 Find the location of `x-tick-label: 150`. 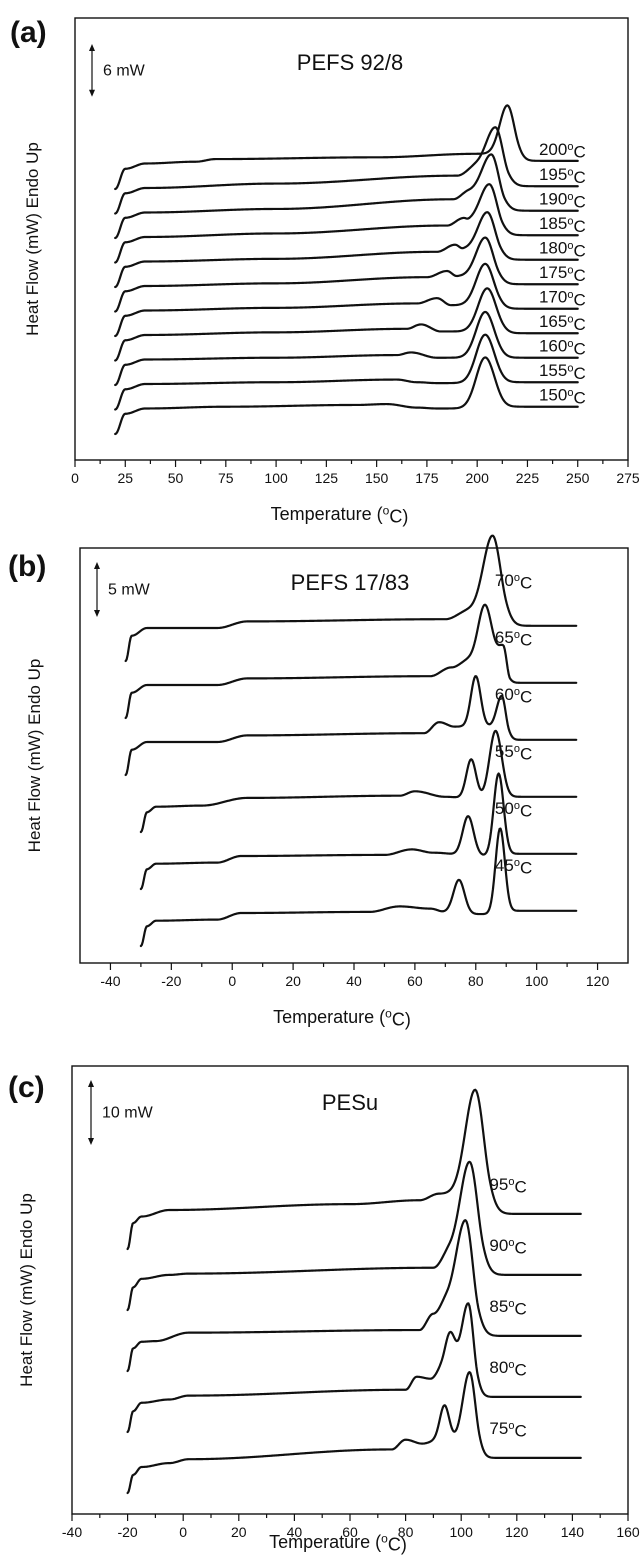

x-tick-label: 150 is located at coordinates (377, 478).